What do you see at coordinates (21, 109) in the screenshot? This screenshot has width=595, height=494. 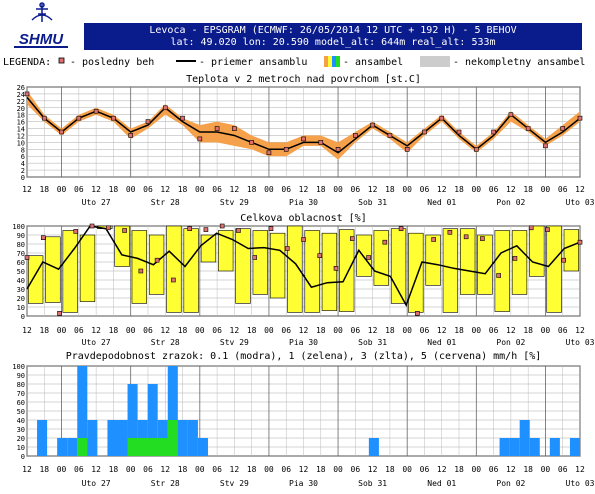 I see `panel-0-ytick-label: 20` at bounding box center [21, 109].